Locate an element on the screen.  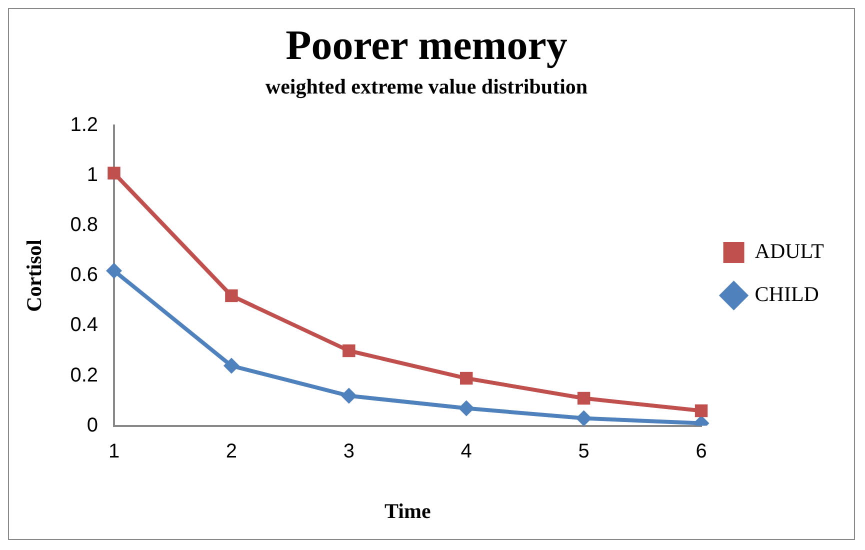
y-tick-label: 0 is located at coordinates (92, 425).